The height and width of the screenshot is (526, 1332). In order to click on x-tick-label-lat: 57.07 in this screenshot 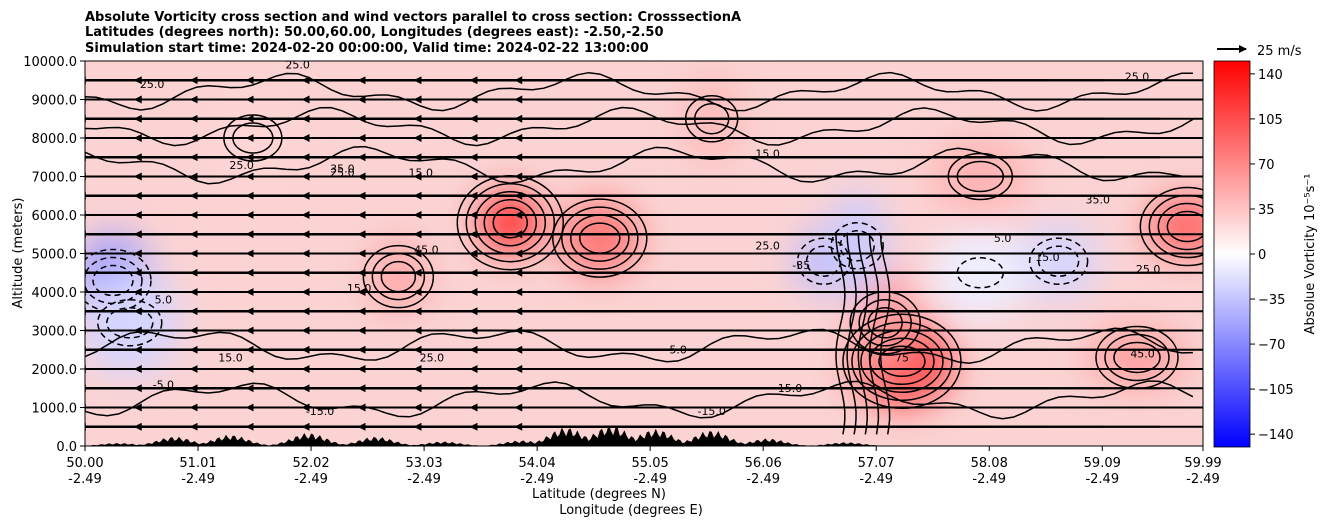, I will do `click(876, 463)`.